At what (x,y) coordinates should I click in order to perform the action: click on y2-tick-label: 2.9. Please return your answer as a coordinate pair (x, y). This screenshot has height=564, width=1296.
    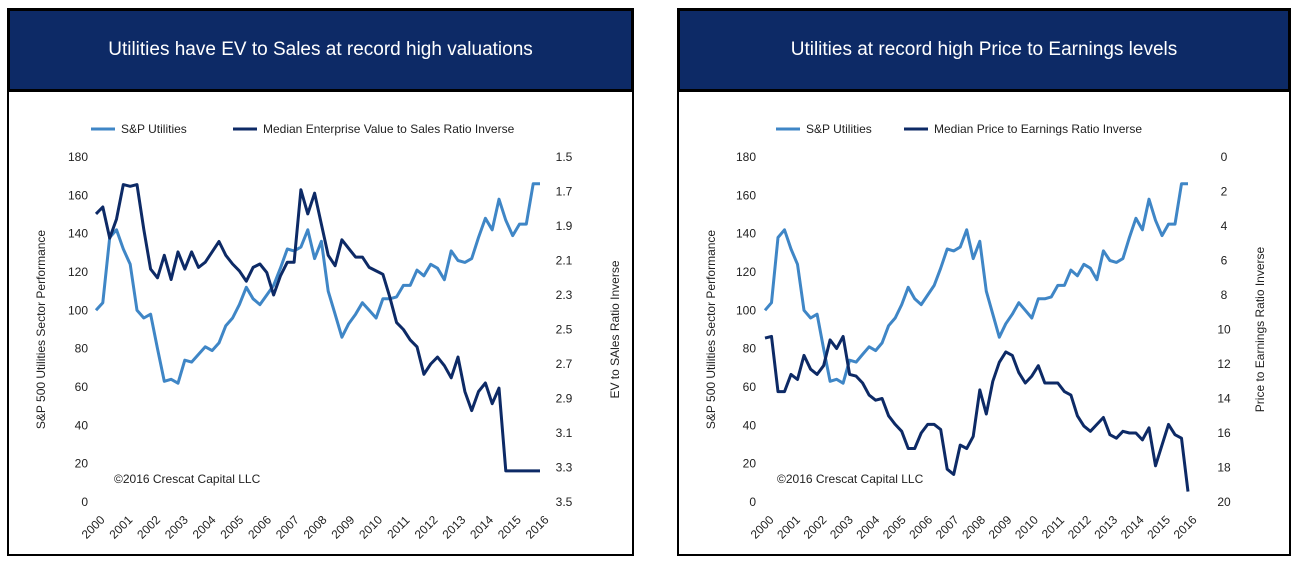
    Looking at the image, I should click on (564, 399).